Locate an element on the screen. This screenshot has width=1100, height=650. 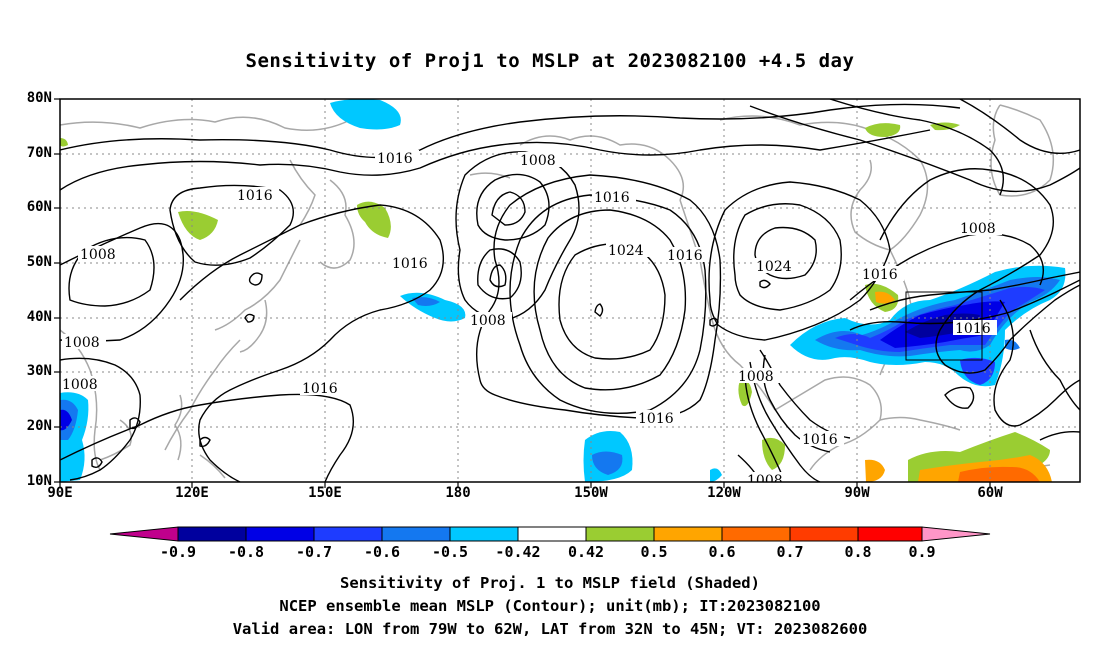
lat-label-80n: 80N is located at coordinates (39, 98).